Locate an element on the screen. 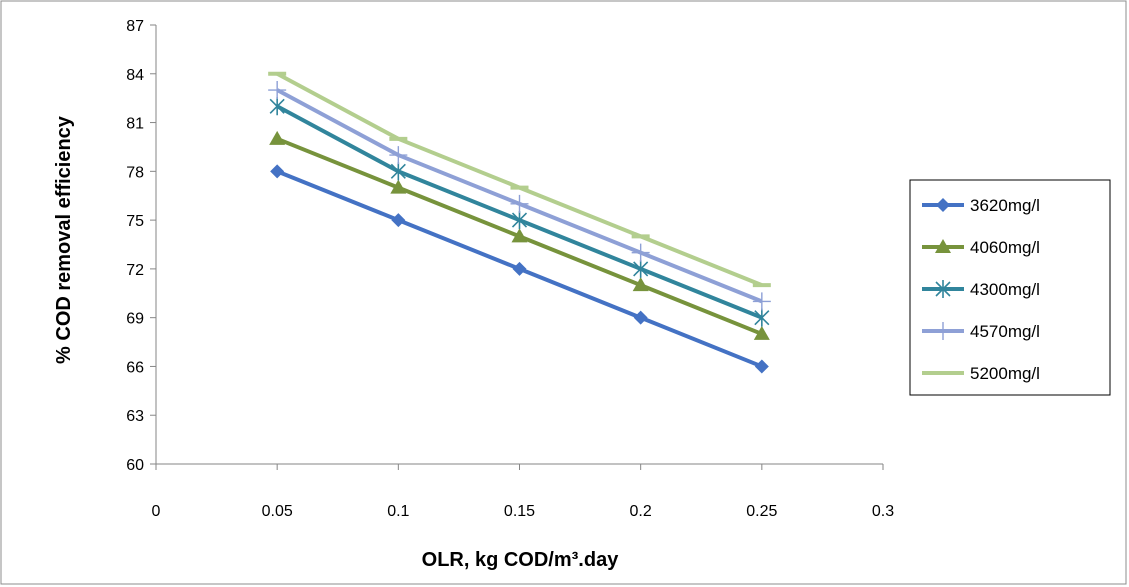 Image resolution: width=1129 pixels, height=587 pixels. x-tick-label: 0.2 is located at coordinates (641, 511).